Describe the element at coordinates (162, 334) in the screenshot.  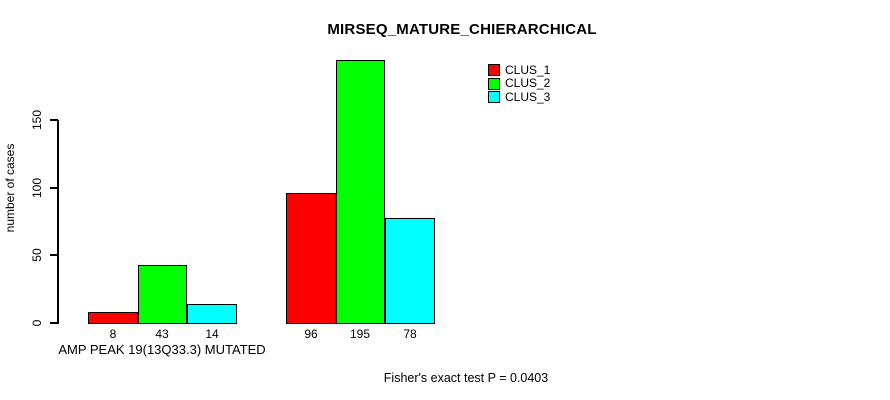
I see `bar-value-label: 43` at that location.